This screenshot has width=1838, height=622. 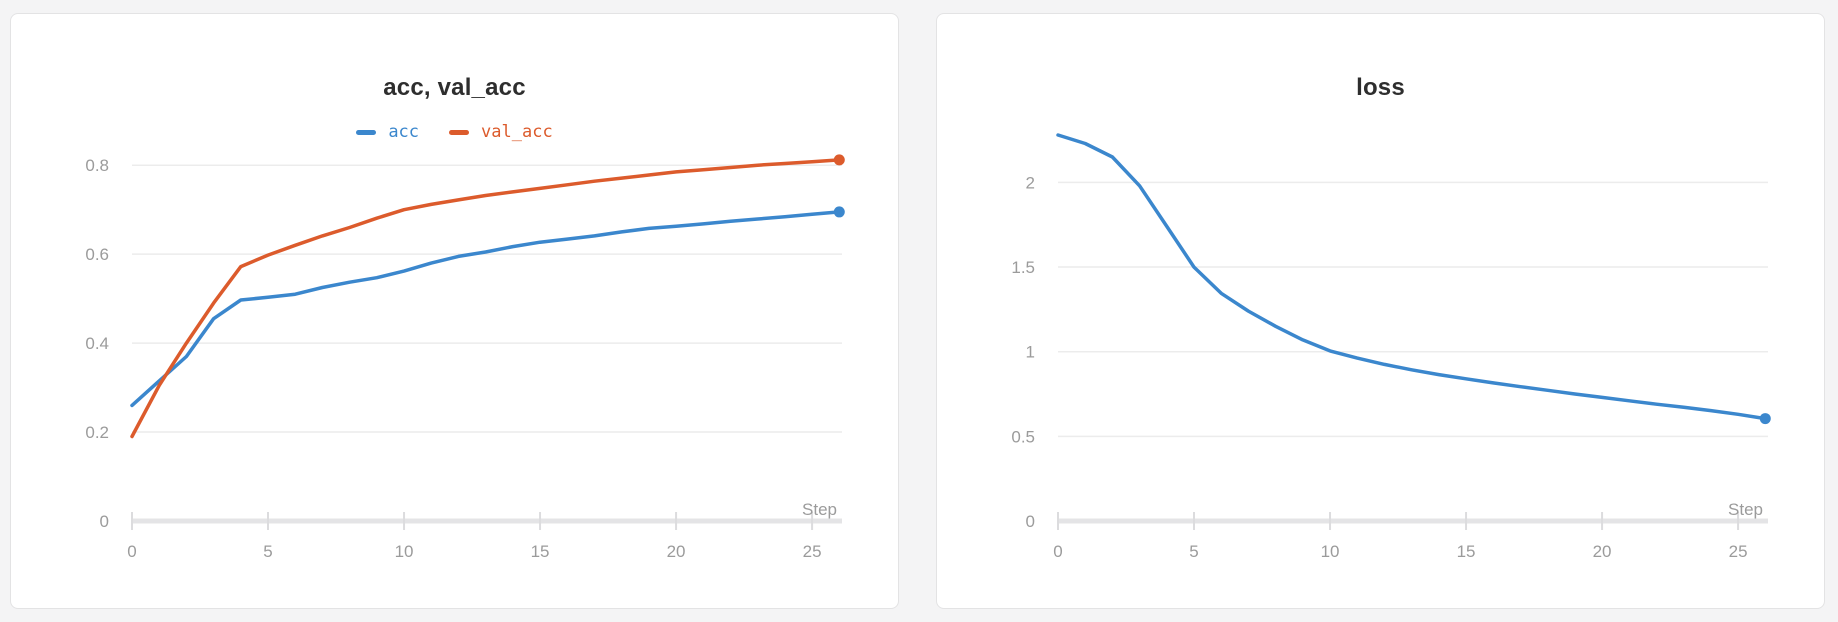 I want to click on legend-item-acc: acc, so click(x=387, y=132).